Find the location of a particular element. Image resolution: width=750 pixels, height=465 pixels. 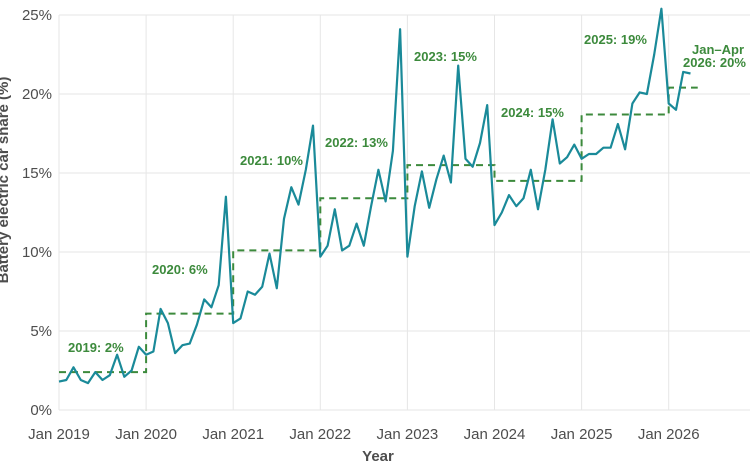

y-axis-title: Battery electric car share (%) is located at coordinates (6, 180).